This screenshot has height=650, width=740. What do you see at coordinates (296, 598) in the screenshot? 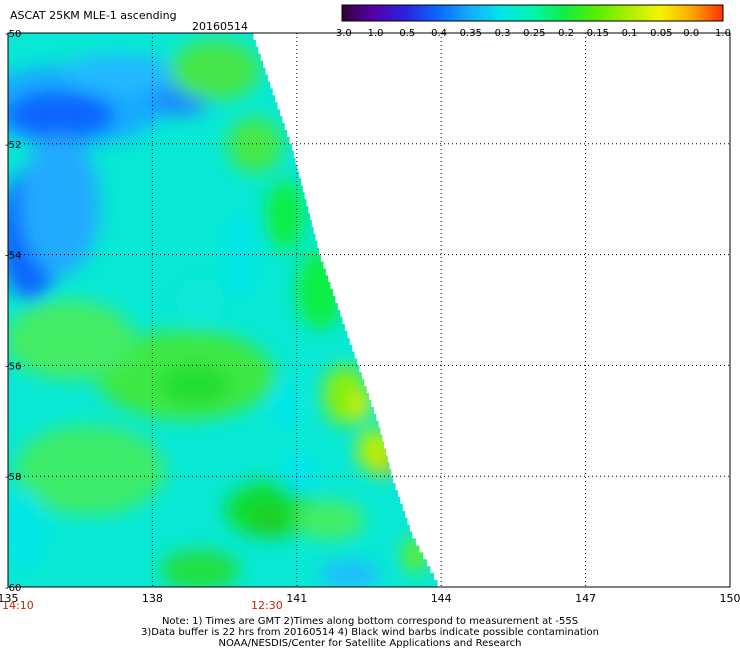
I see `x-tick-label: 141` at bounding box center [296, 598].